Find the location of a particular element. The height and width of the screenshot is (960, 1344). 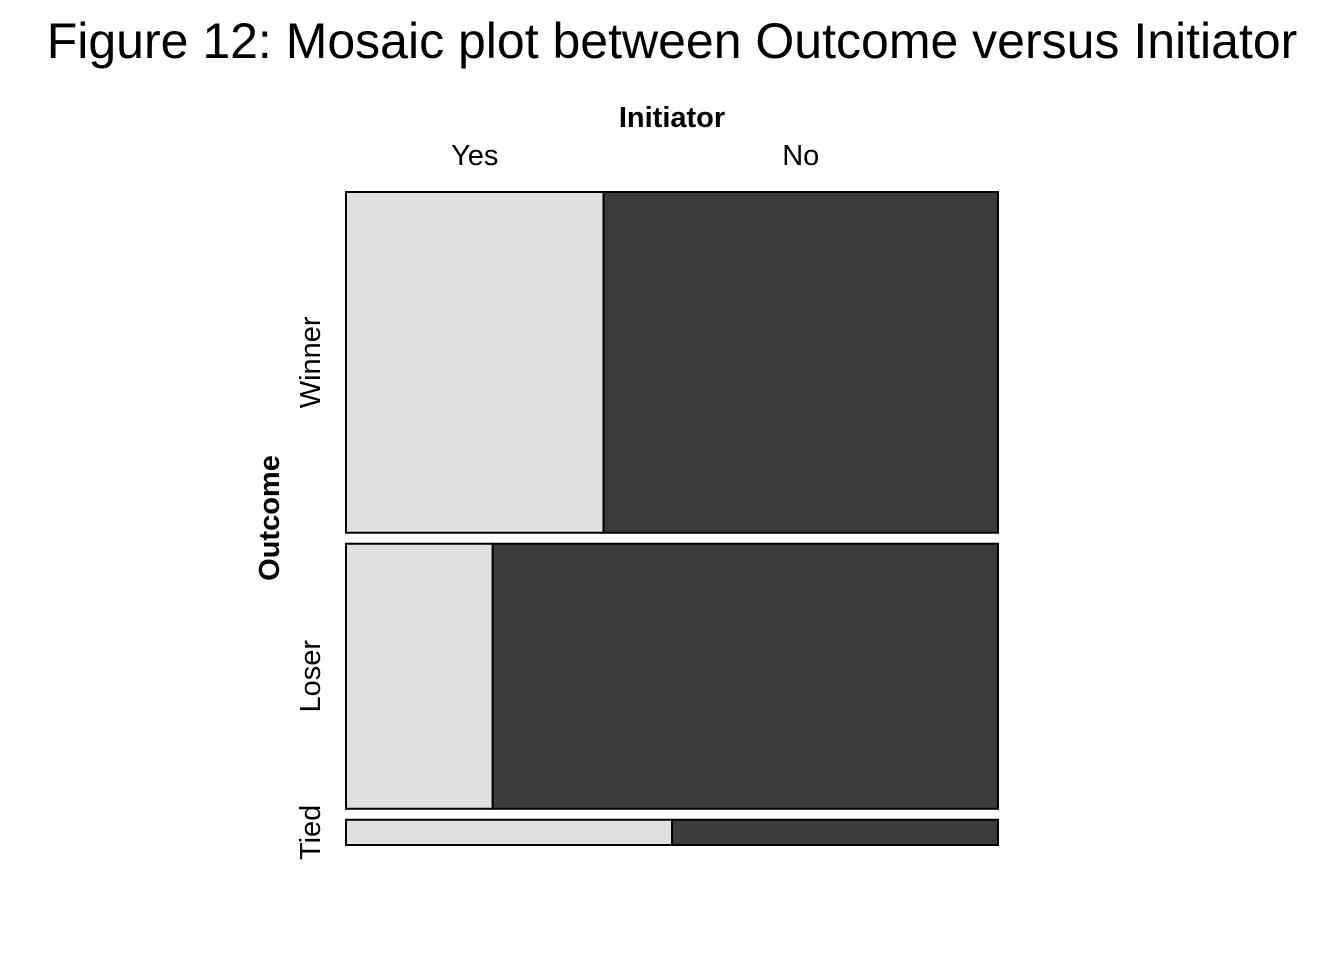

tile-winner-no is located at coordinates (800, 362).